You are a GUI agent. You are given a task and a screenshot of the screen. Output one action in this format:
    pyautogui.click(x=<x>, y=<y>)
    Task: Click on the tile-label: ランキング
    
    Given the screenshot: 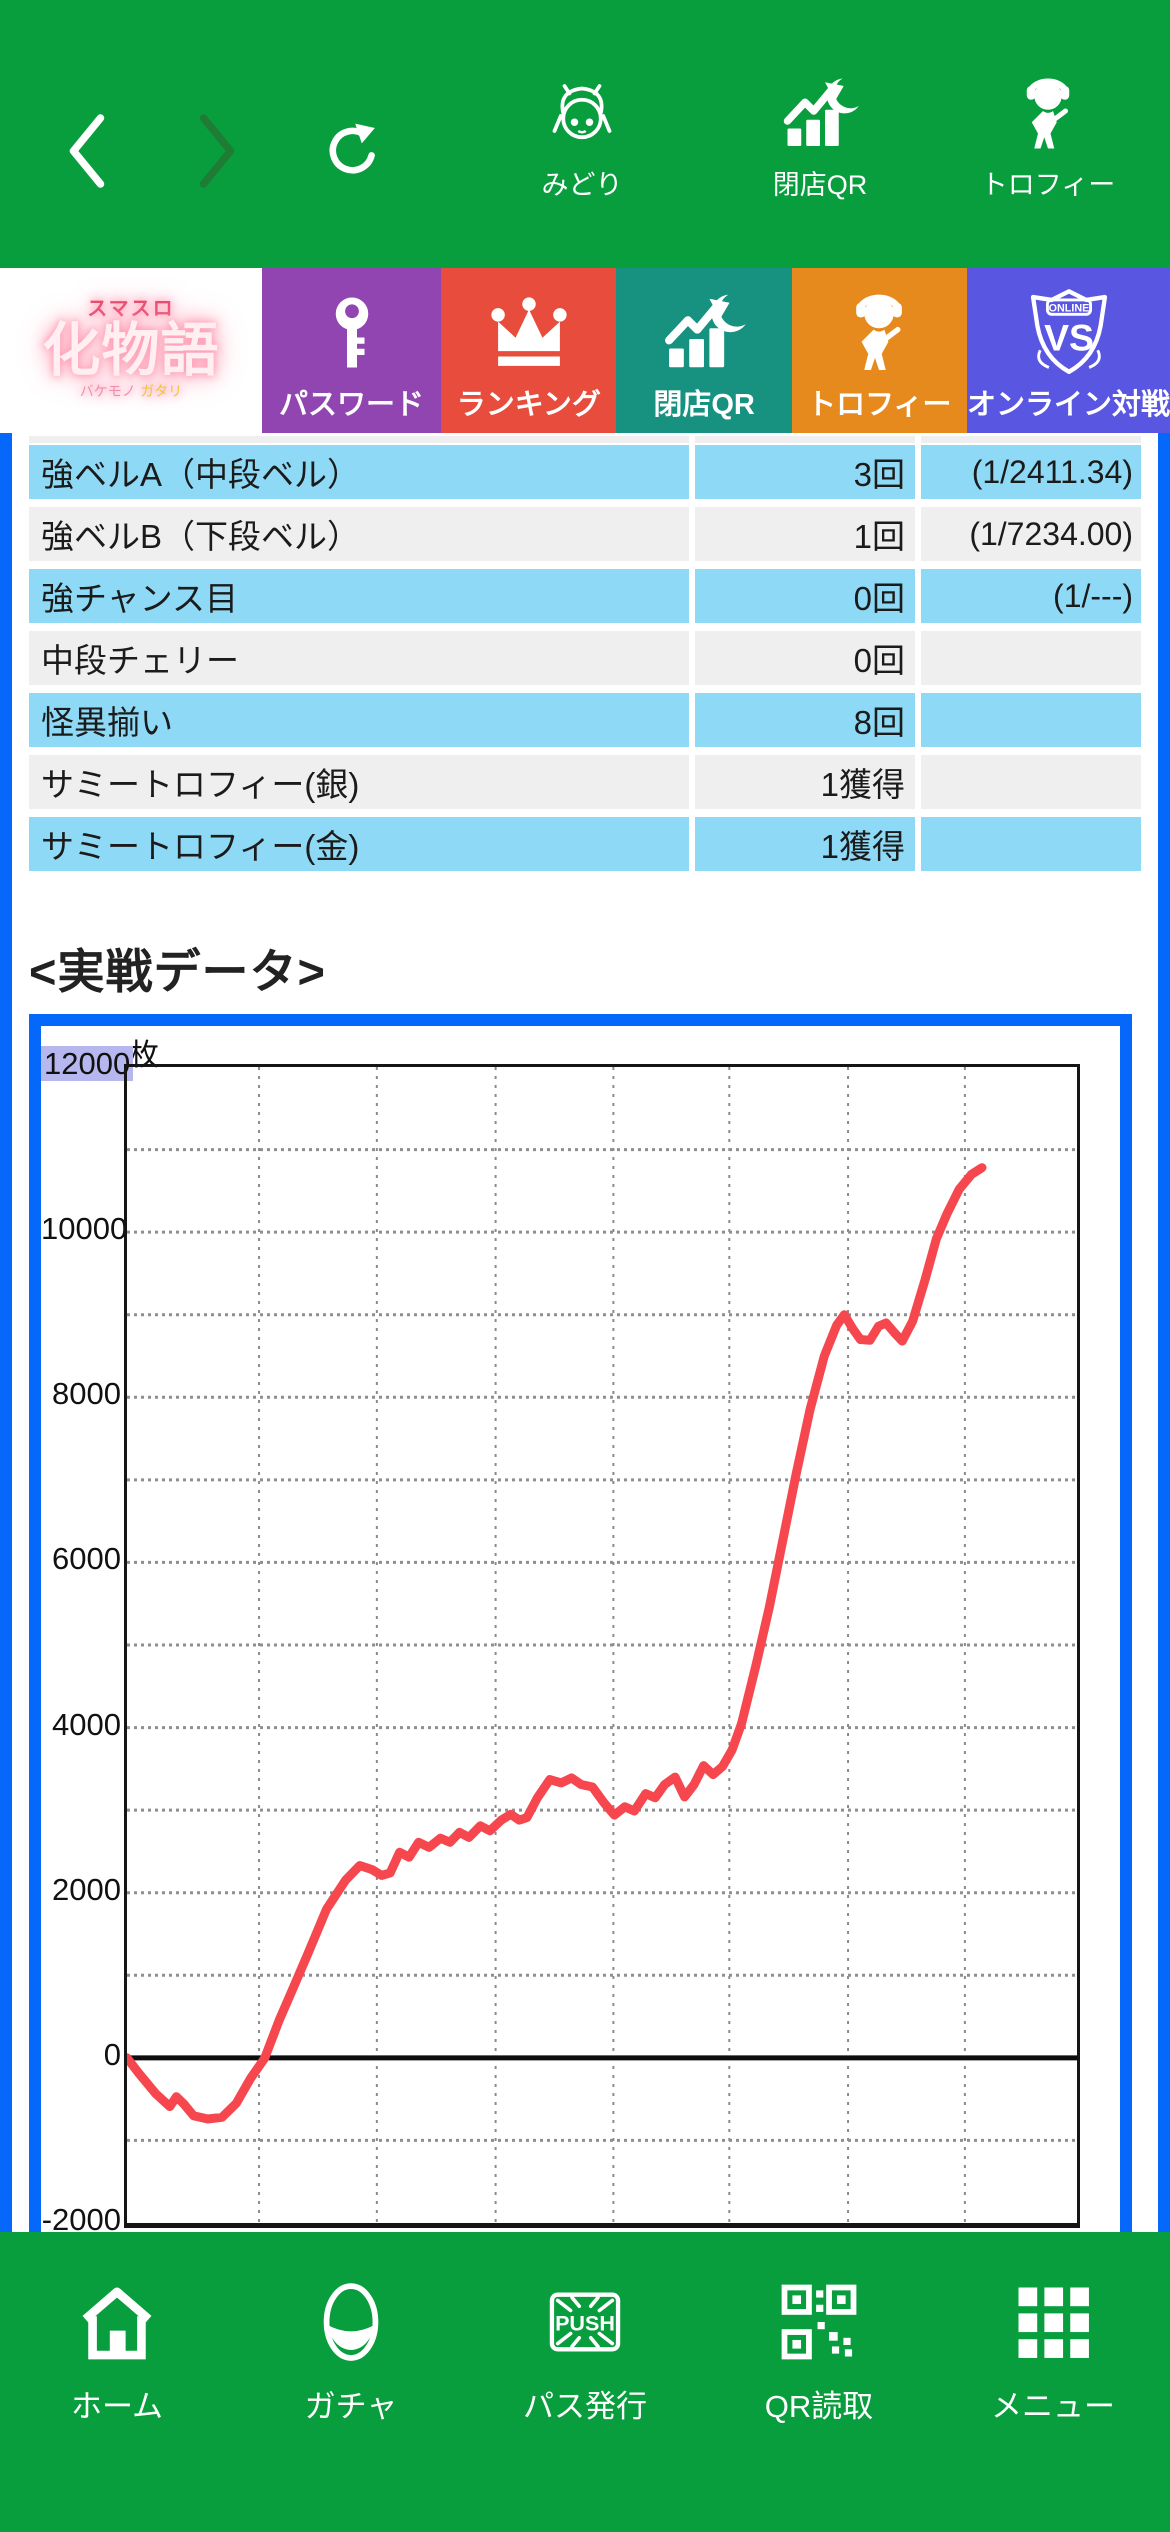 What is the action you would take?
    pyautogui.click(x=528, y=405)
    